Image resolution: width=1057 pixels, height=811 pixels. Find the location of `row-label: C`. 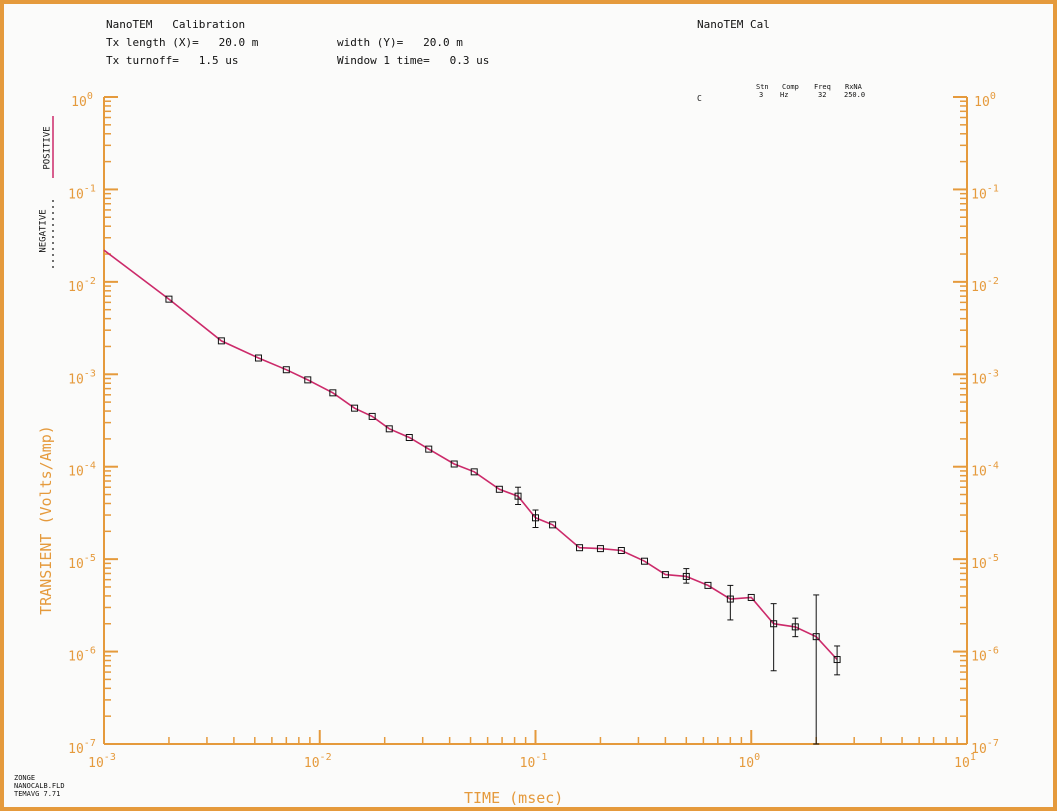

row-label: C is located at coordinates (699, 98).